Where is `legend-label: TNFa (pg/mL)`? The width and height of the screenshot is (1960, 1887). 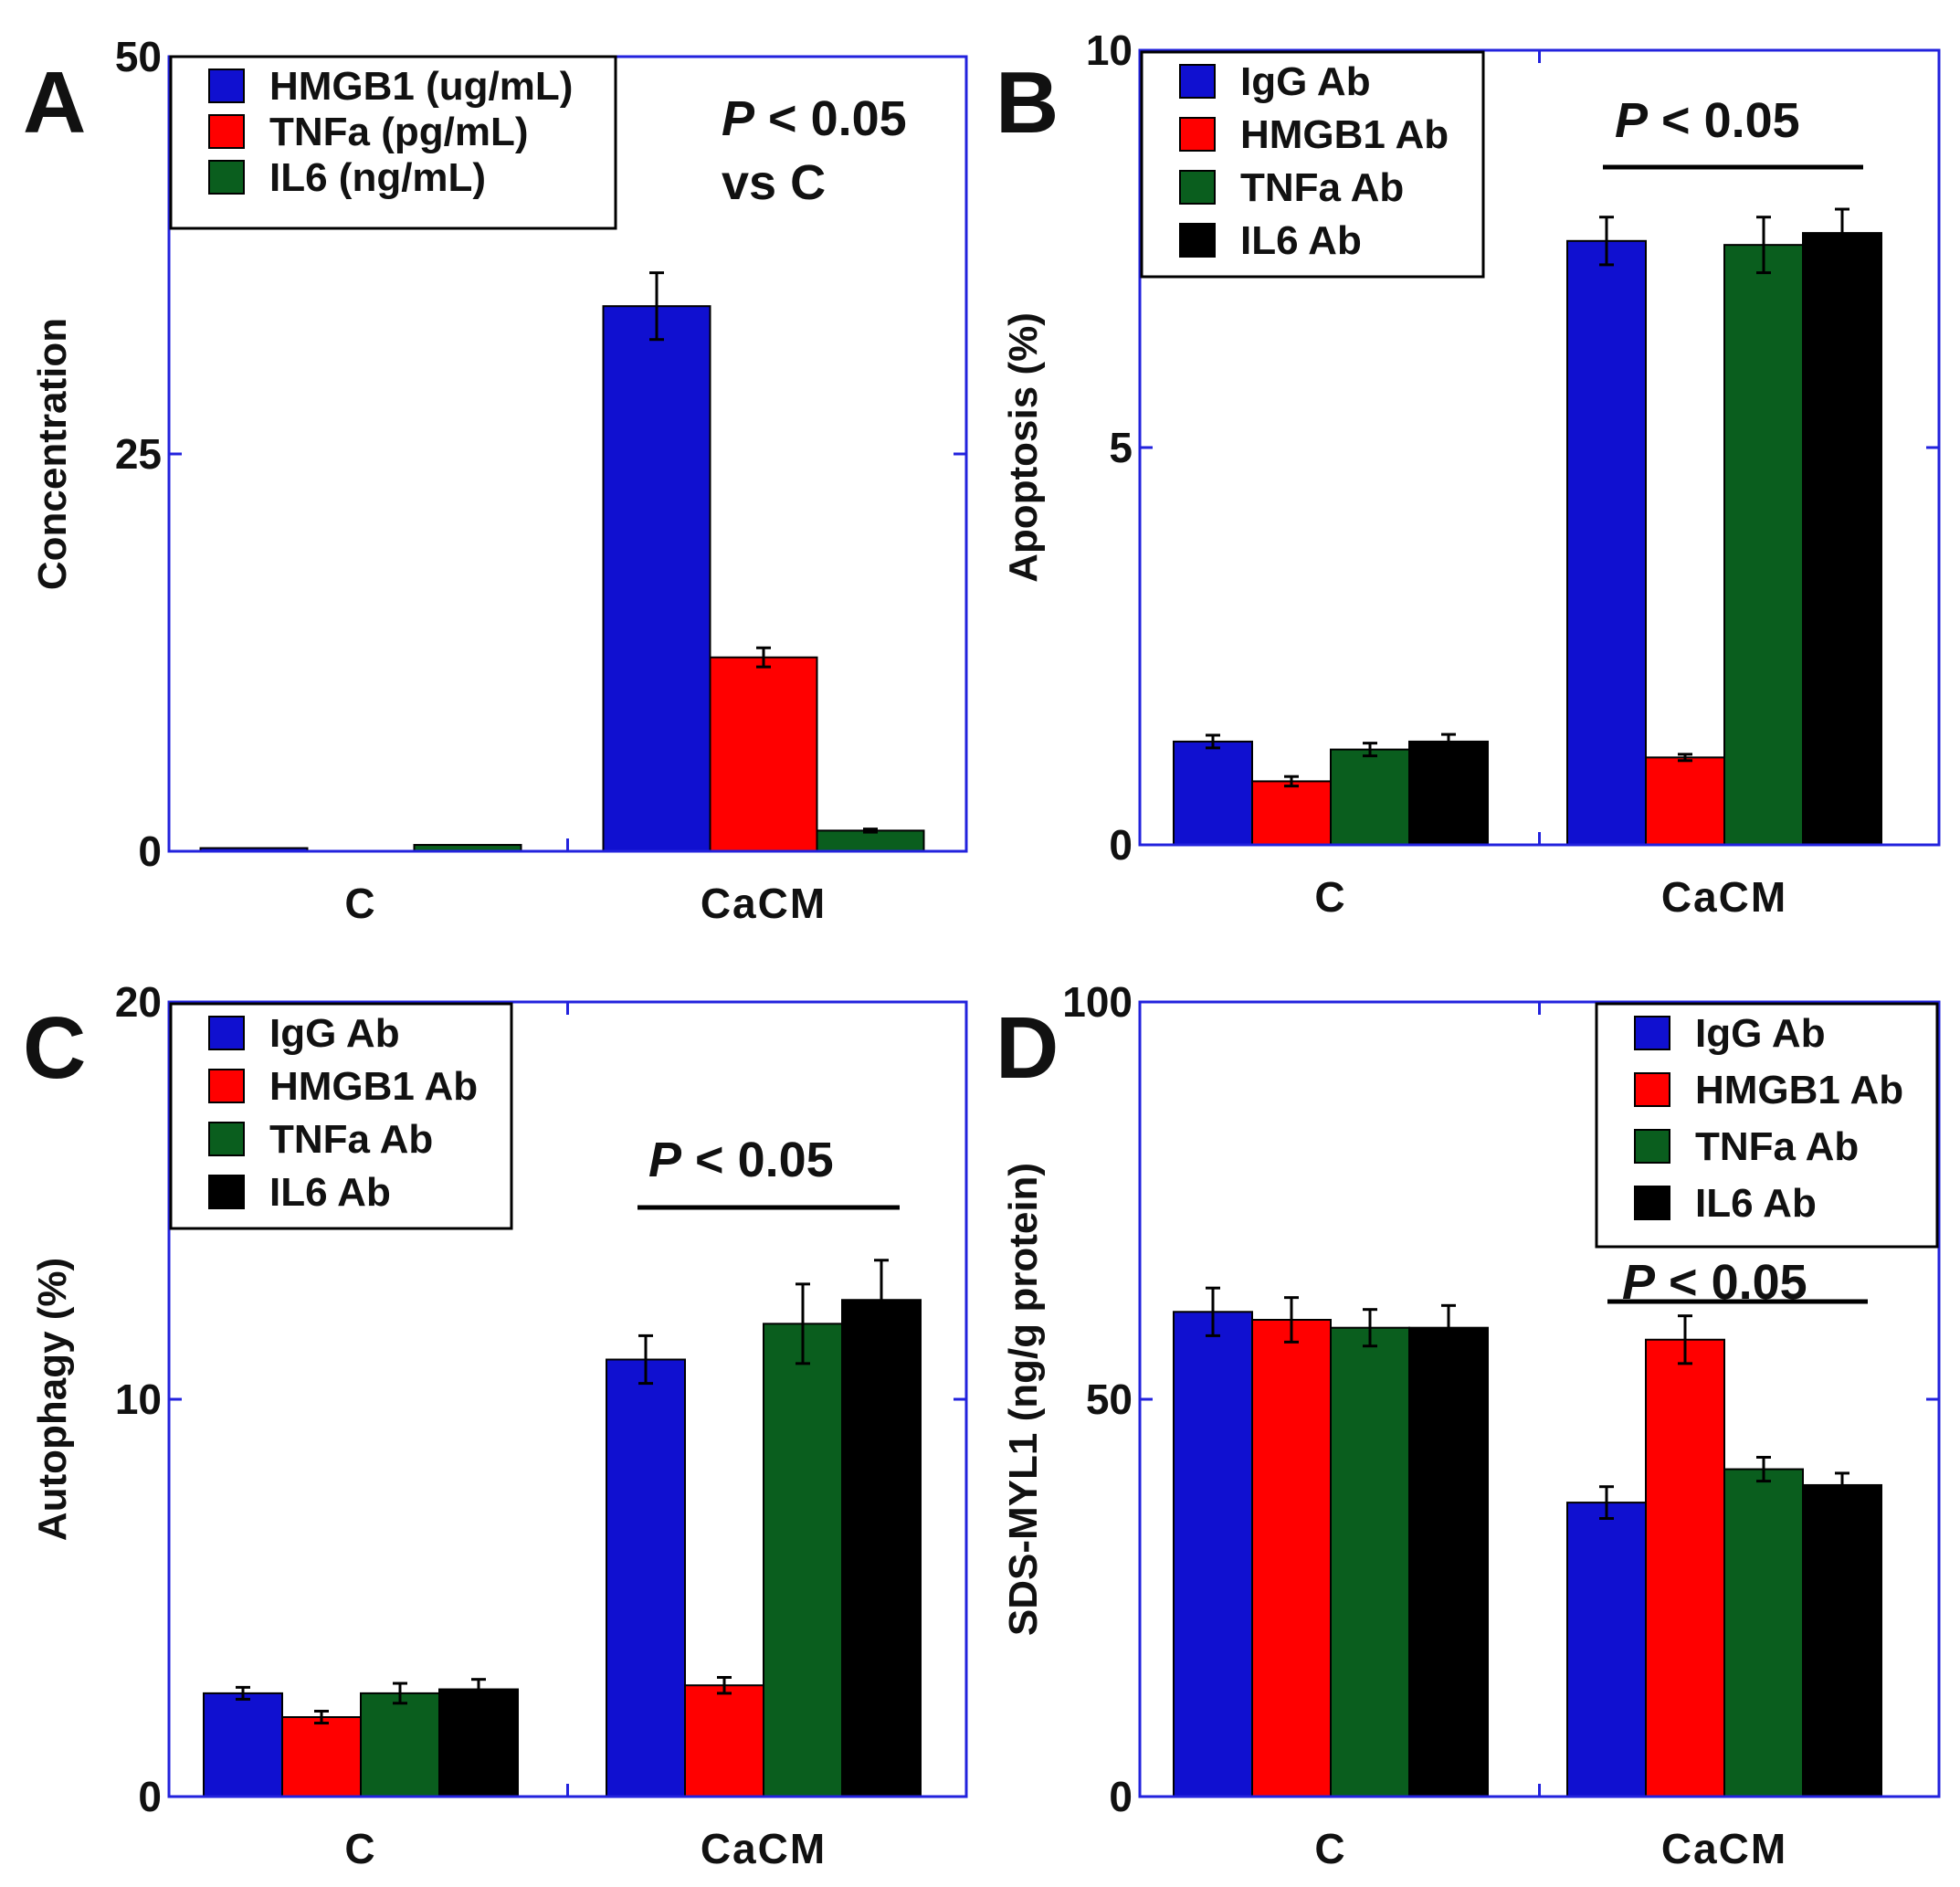
legend-label: TNFa (pg/mL) is located at coordinates (399, 132).